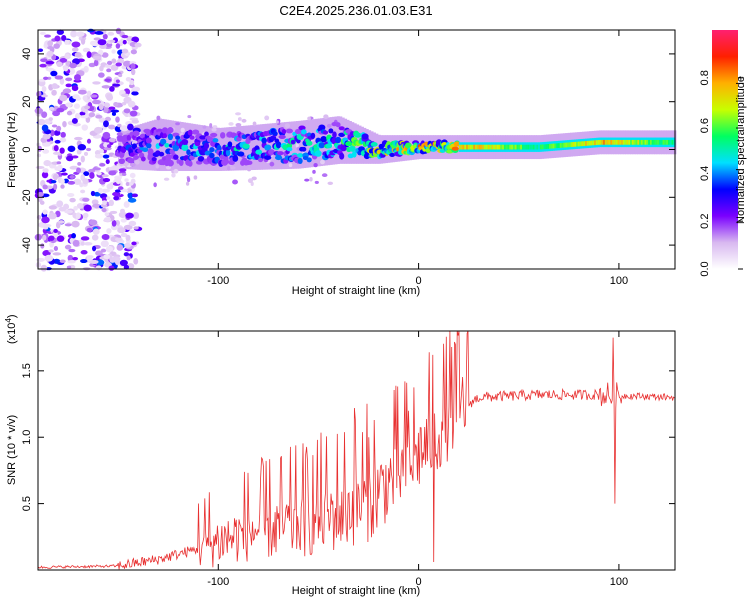  I want to click on snr-scale-suffix: ), so click(12, 316).